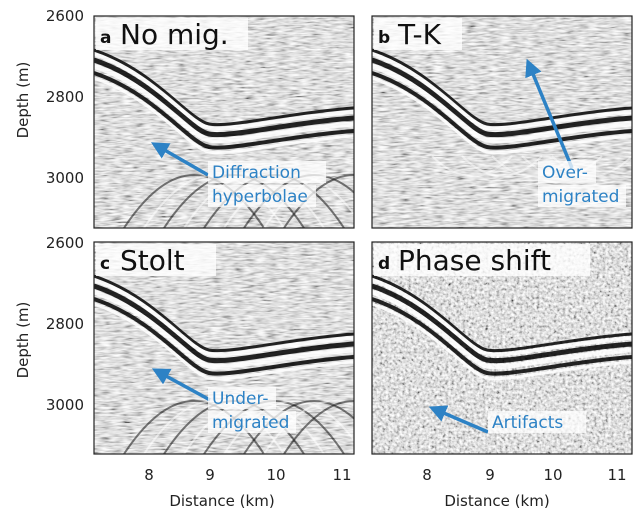 Image resolution: width=633 pixels, height=515 pixels. Describe the element at coordinates (384, 264) in the screenshot. I see `panel-letter: d` at that location.